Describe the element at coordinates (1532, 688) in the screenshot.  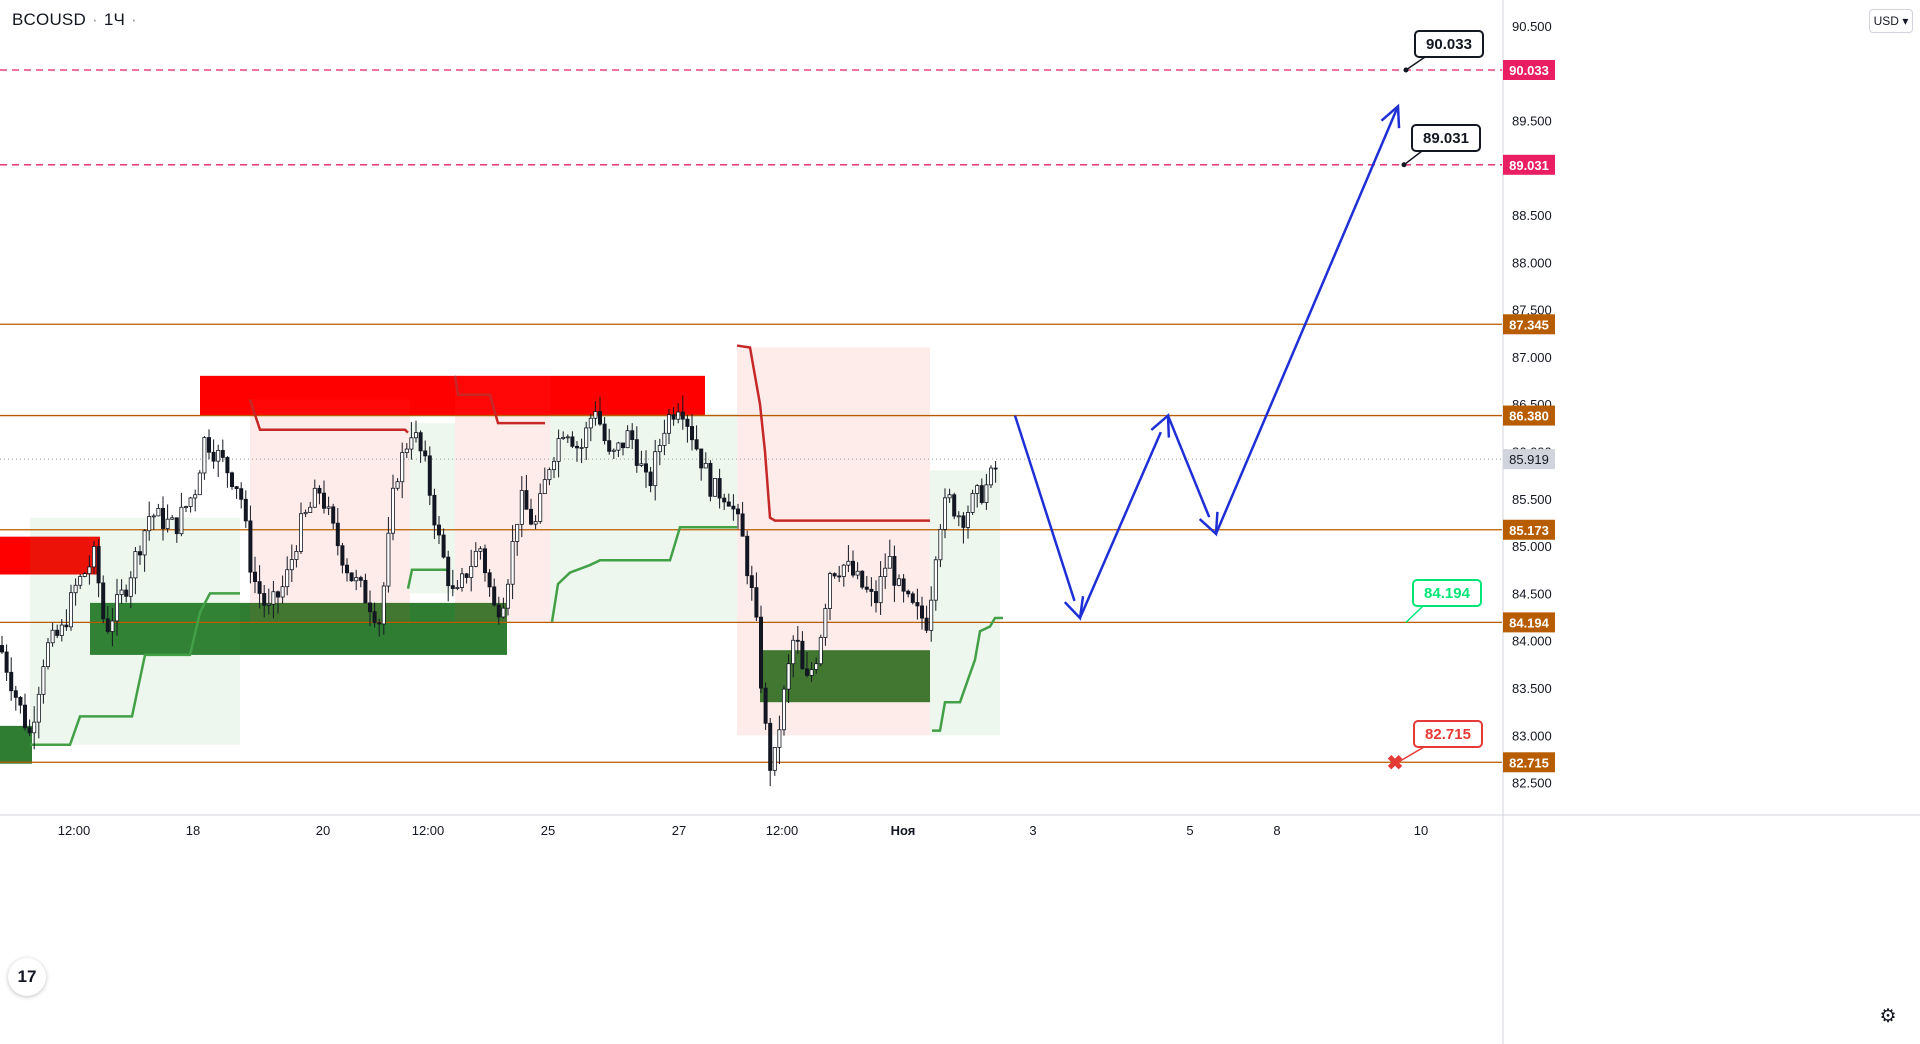
I see `price-tick-label: 83.500` at that location.